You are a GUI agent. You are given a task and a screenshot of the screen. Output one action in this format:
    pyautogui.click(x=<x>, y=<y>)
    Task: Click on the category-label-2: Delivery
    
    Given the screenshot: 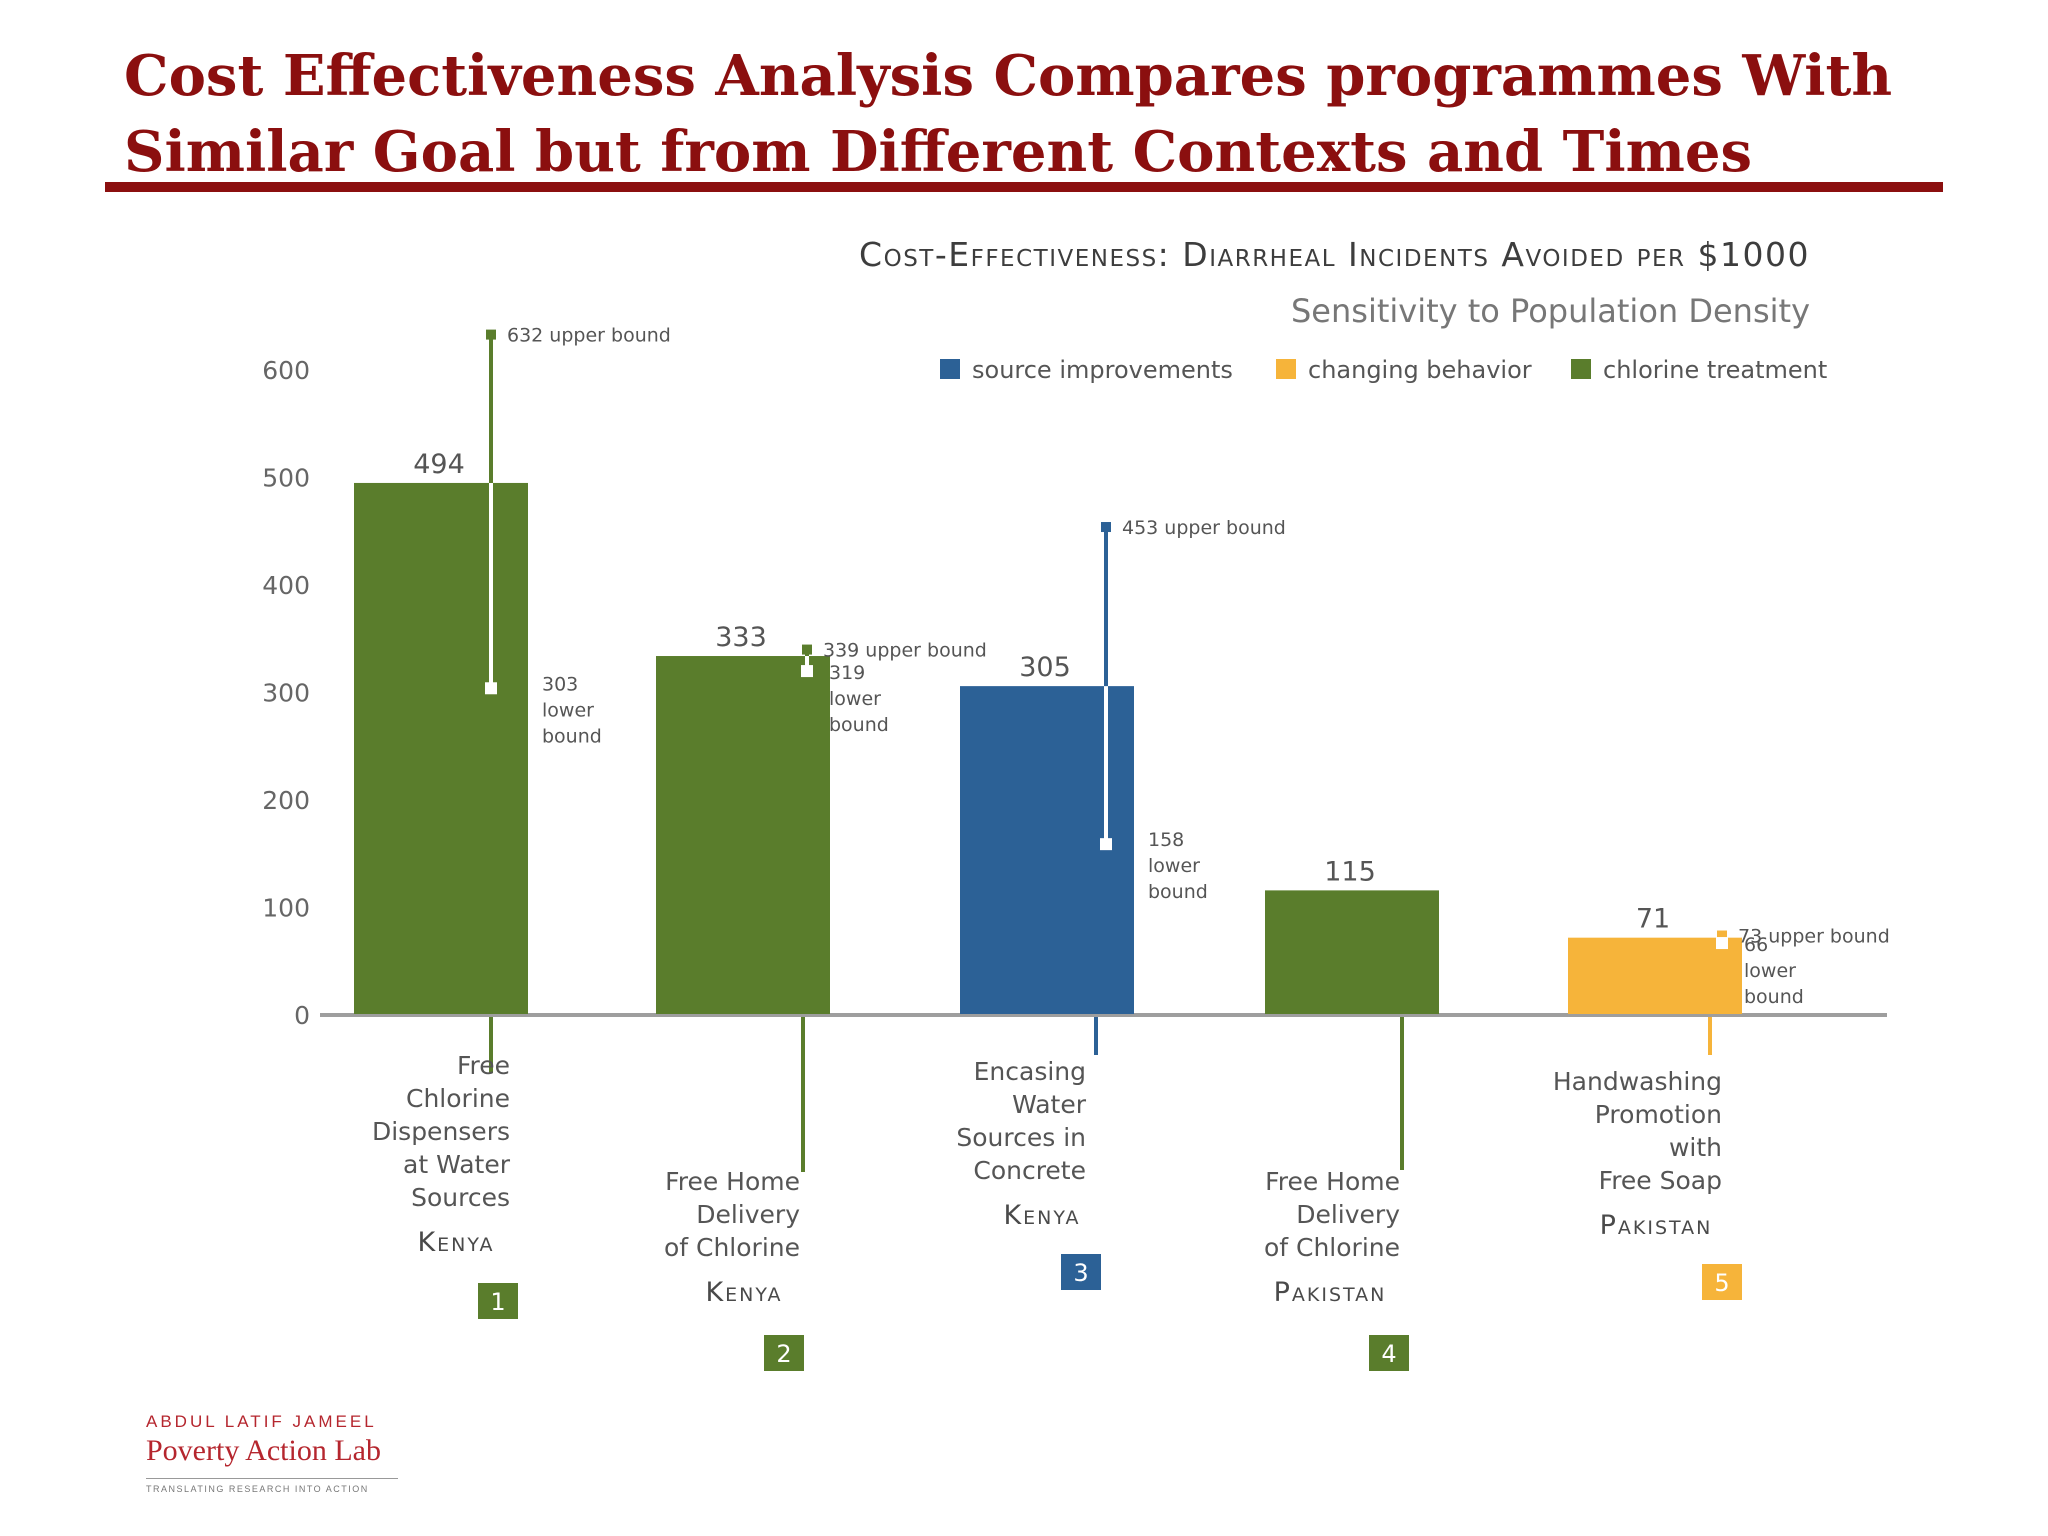 What is the action you would take?
    pyautogui.click(x=748, y=1214)
    